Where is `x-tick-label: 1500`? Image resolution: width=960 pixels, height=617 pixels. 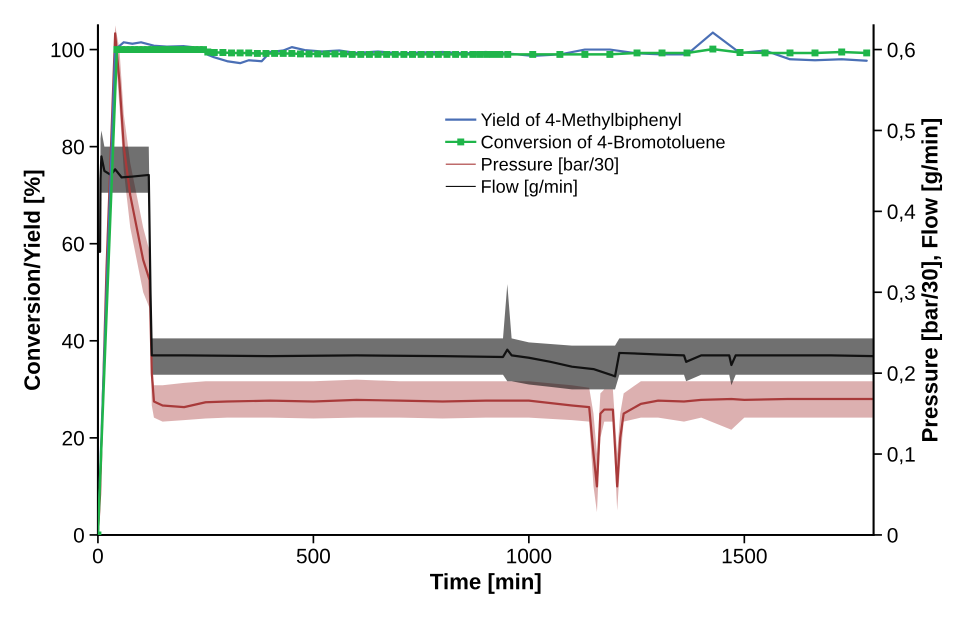
x-tick-label: 1500 is located at coordinates (744, 556).